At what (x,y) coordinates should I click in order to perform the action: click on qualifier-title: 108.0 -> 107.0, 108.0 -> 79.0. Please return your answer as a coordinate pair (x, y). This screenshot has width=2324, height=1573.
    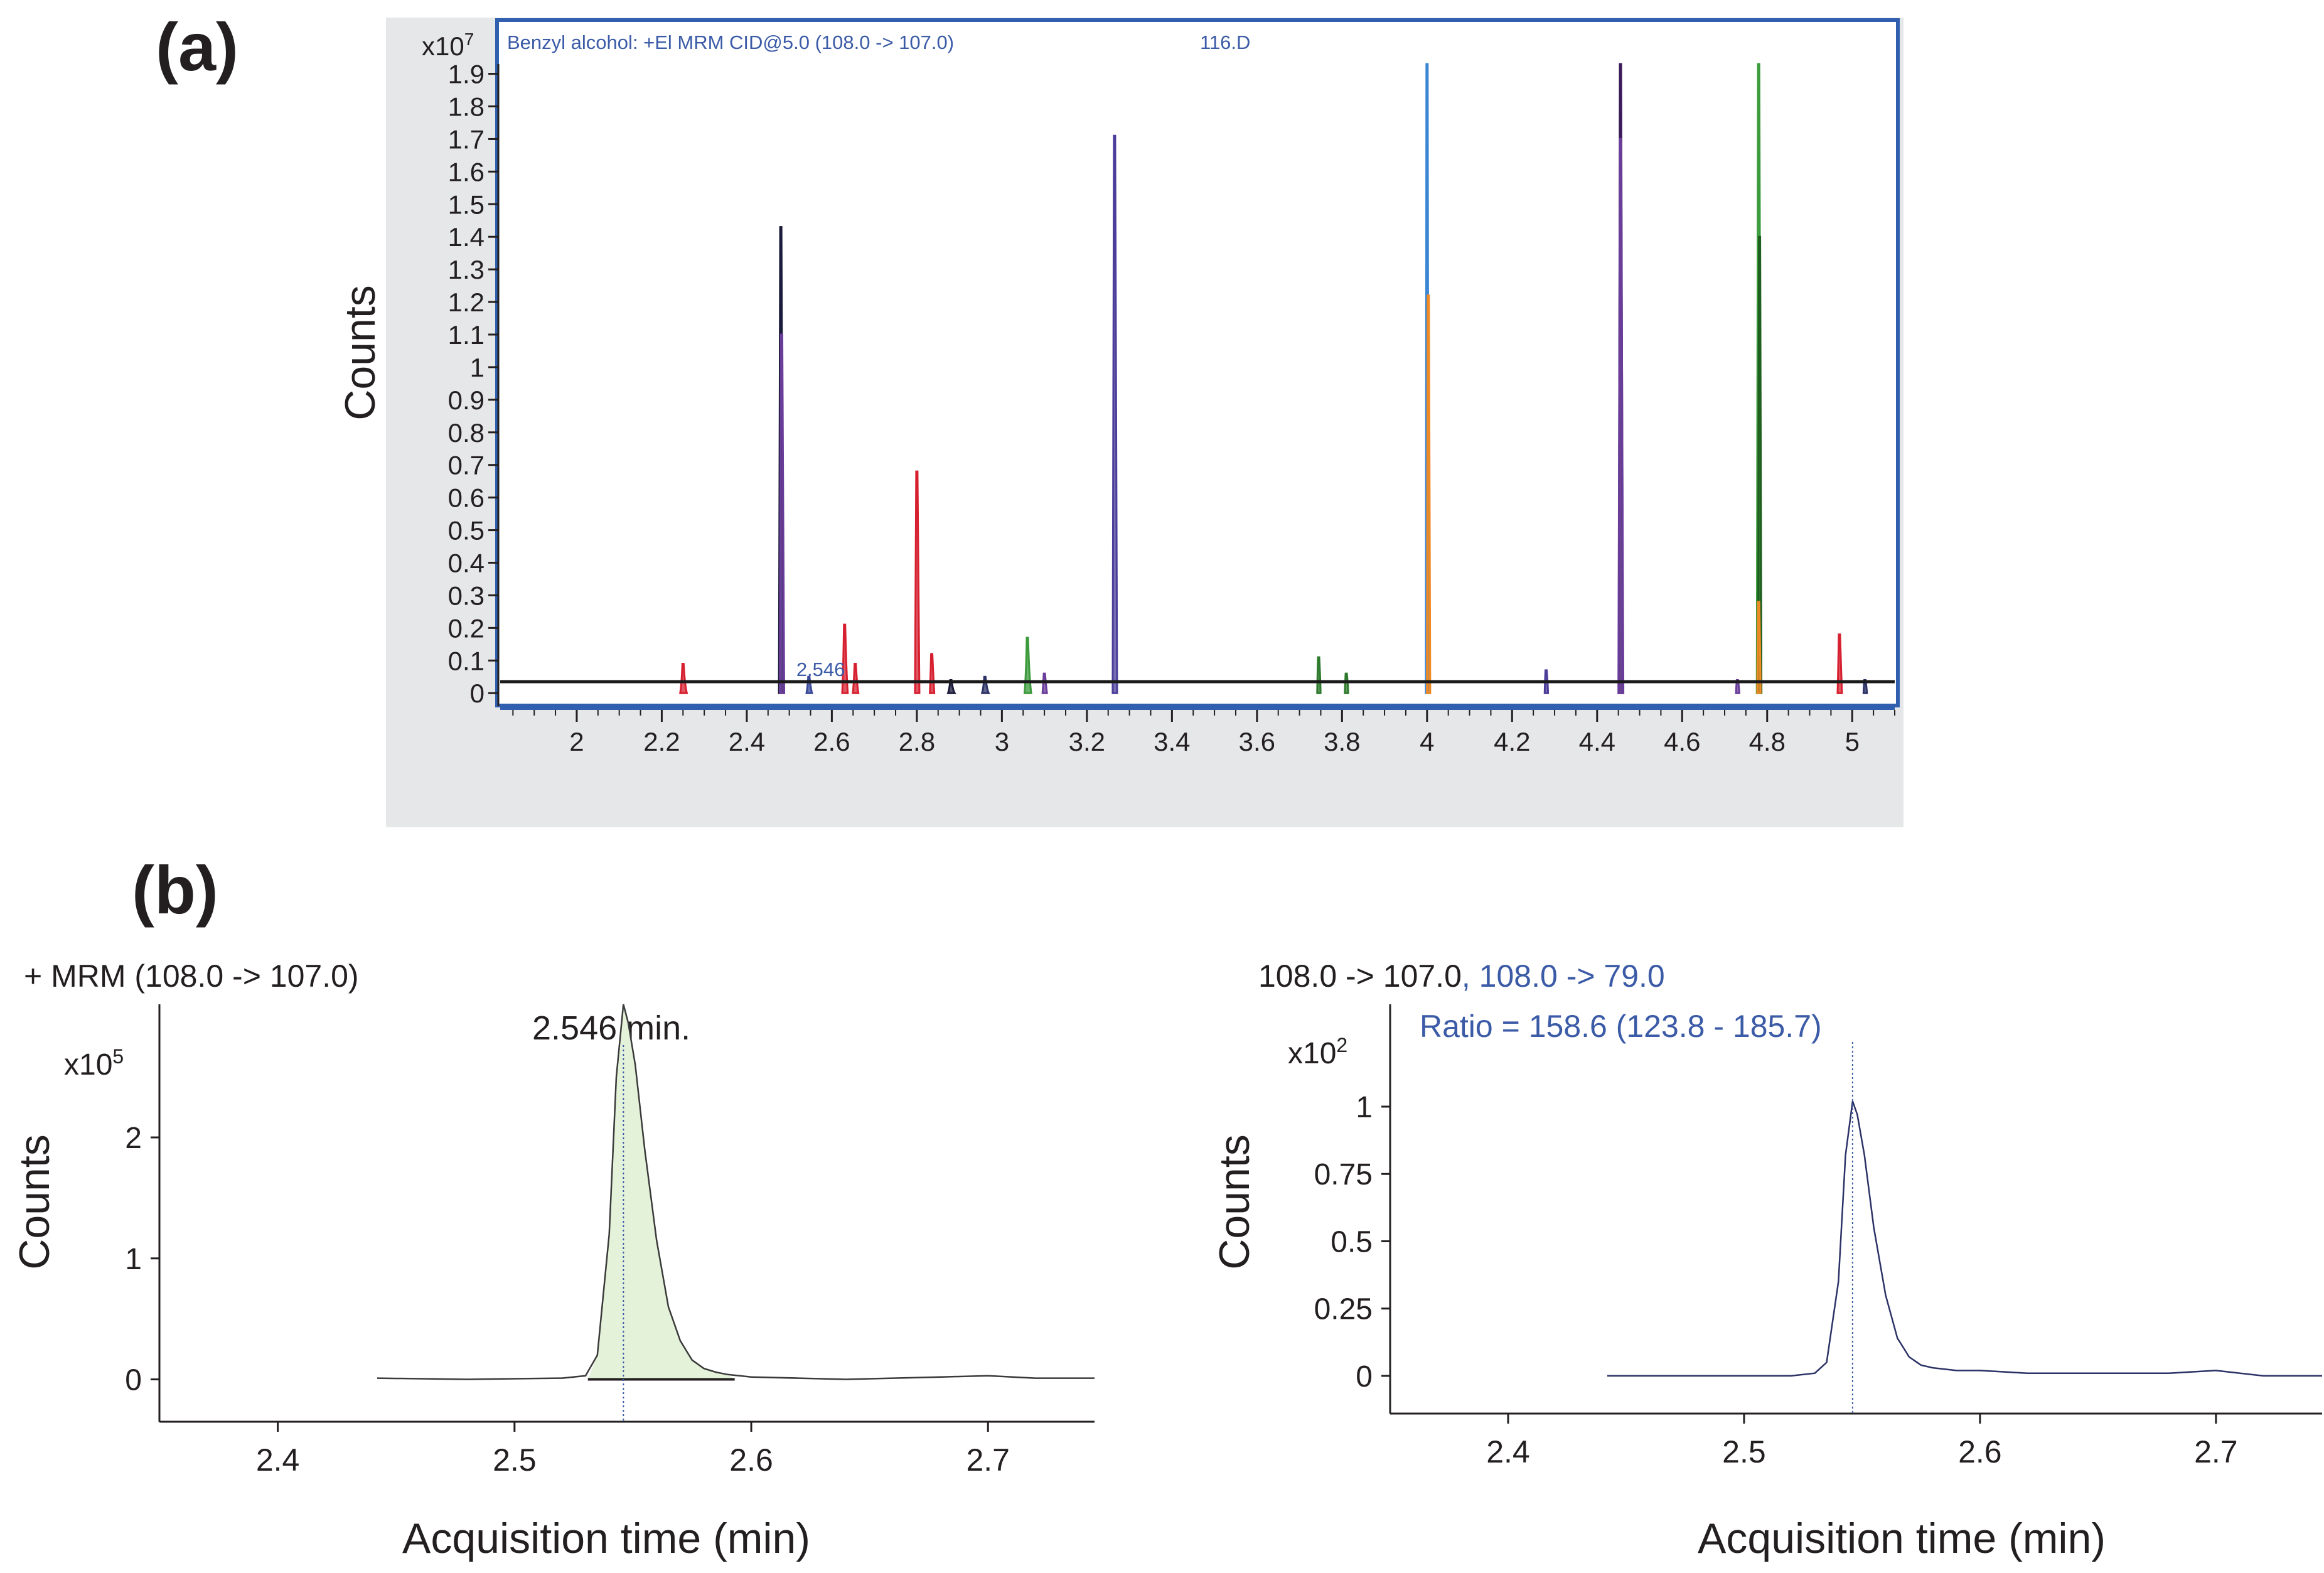
    Looking at the image, I should click on (1462, 976).